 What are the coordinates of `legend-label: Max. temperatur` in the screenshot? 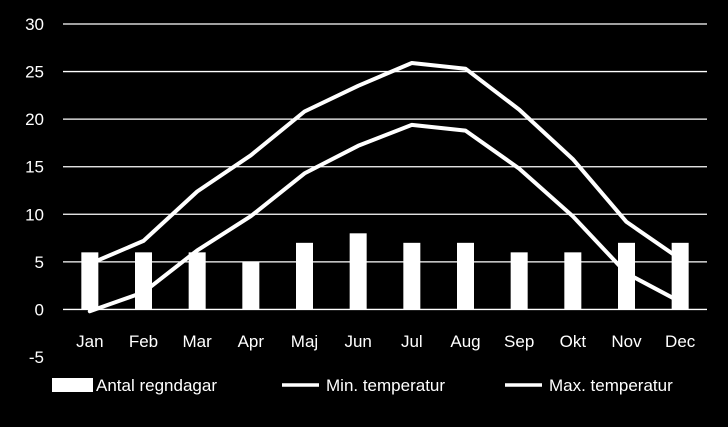 It's located at (611, 385).